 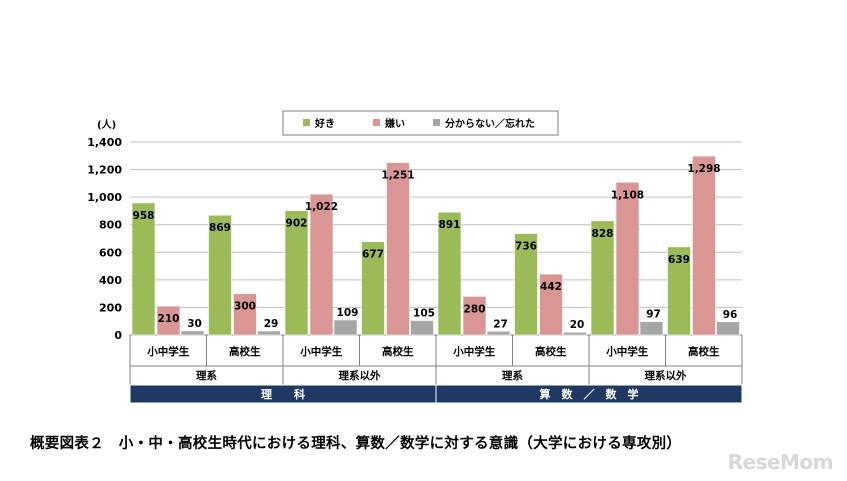 I want to click on y-tick-label: 400, so click(x=110, y=280).